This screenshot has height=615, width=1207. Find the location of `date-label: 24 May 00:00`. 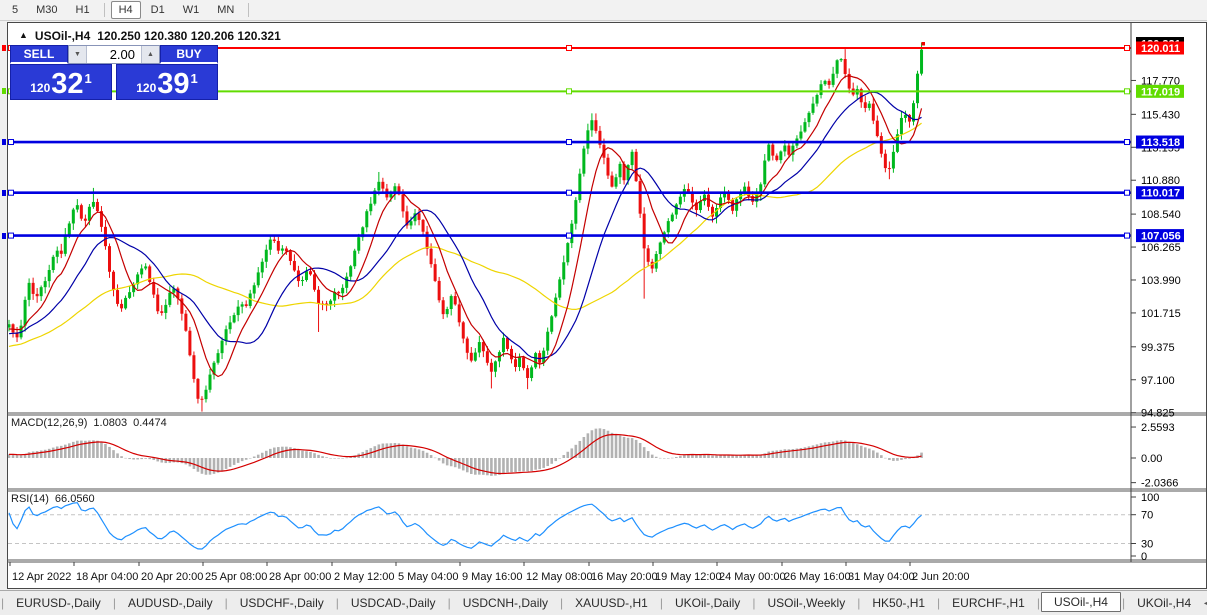

date-label: 24 May 00:00 is located at coordinates (752, 577).